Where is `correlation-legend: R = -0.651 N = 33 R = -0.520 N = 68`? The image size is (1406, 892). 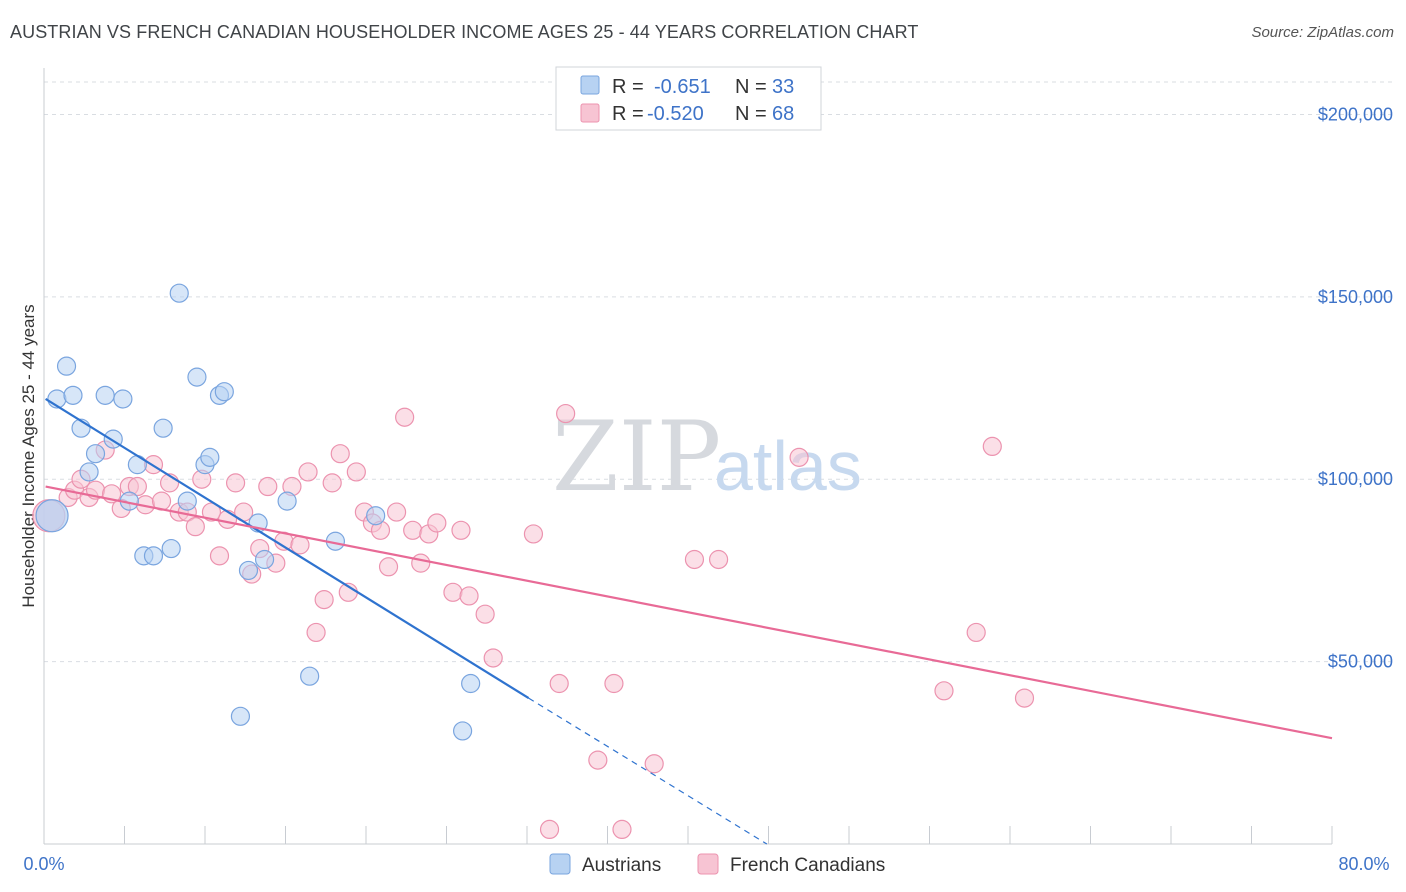 correlation-legend: R = -0.651 N = 33 R = -0.520 N = 68 is located at coordinates (688, 98).